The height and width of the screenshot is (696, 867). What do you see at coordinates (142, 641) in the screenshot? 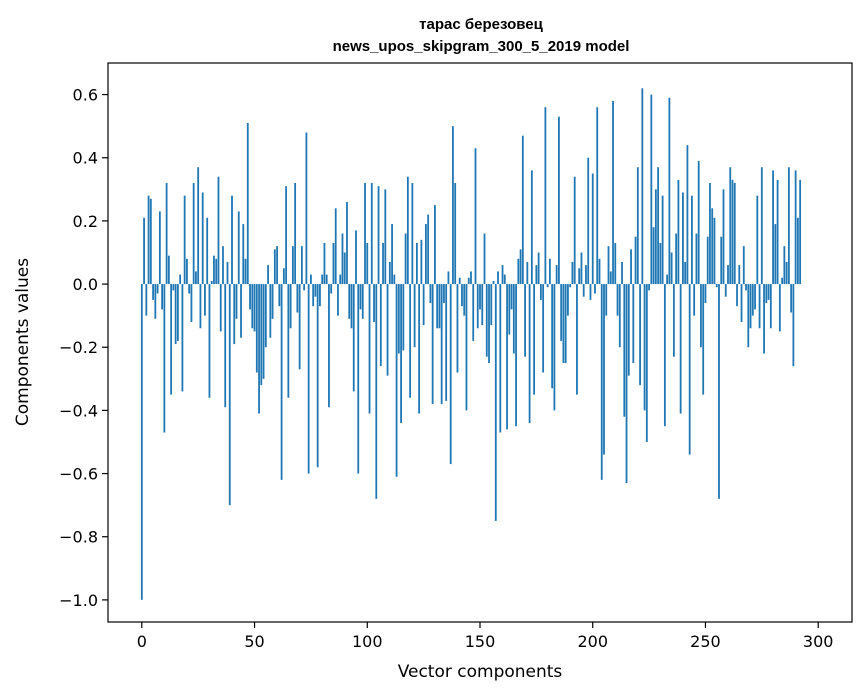
I see `x-tick-label: 0` at bounding box center [142, 641].